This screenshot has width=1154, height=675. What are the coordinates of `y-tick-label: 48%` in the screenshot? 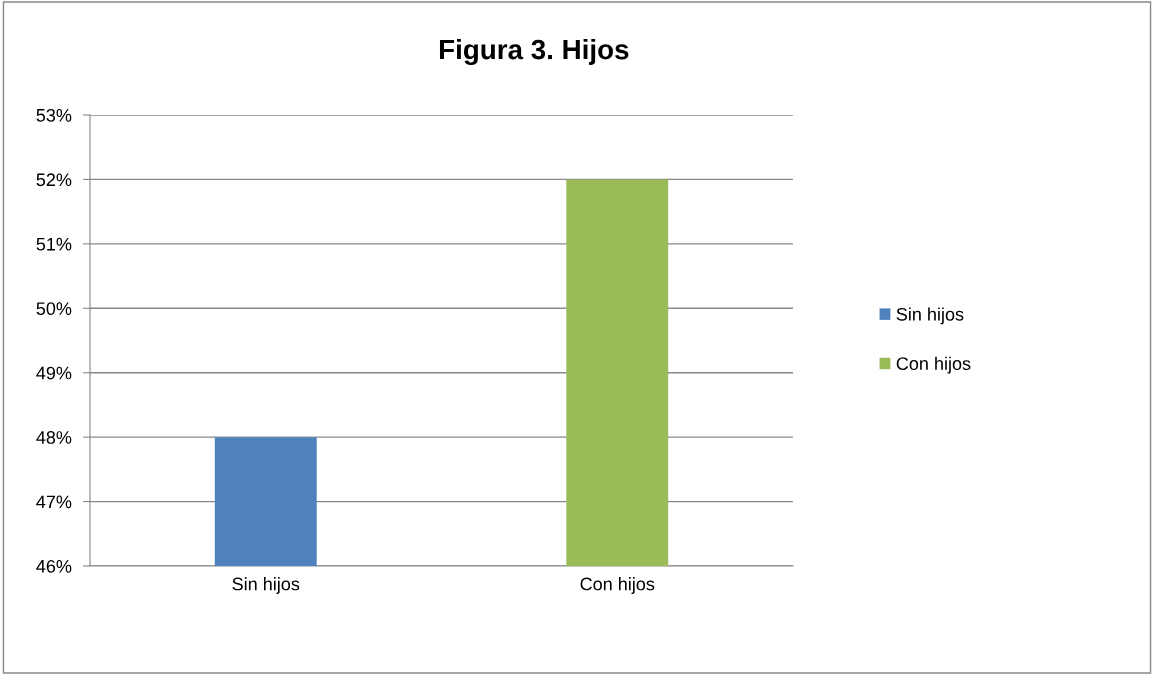 It's located at (54, 437).